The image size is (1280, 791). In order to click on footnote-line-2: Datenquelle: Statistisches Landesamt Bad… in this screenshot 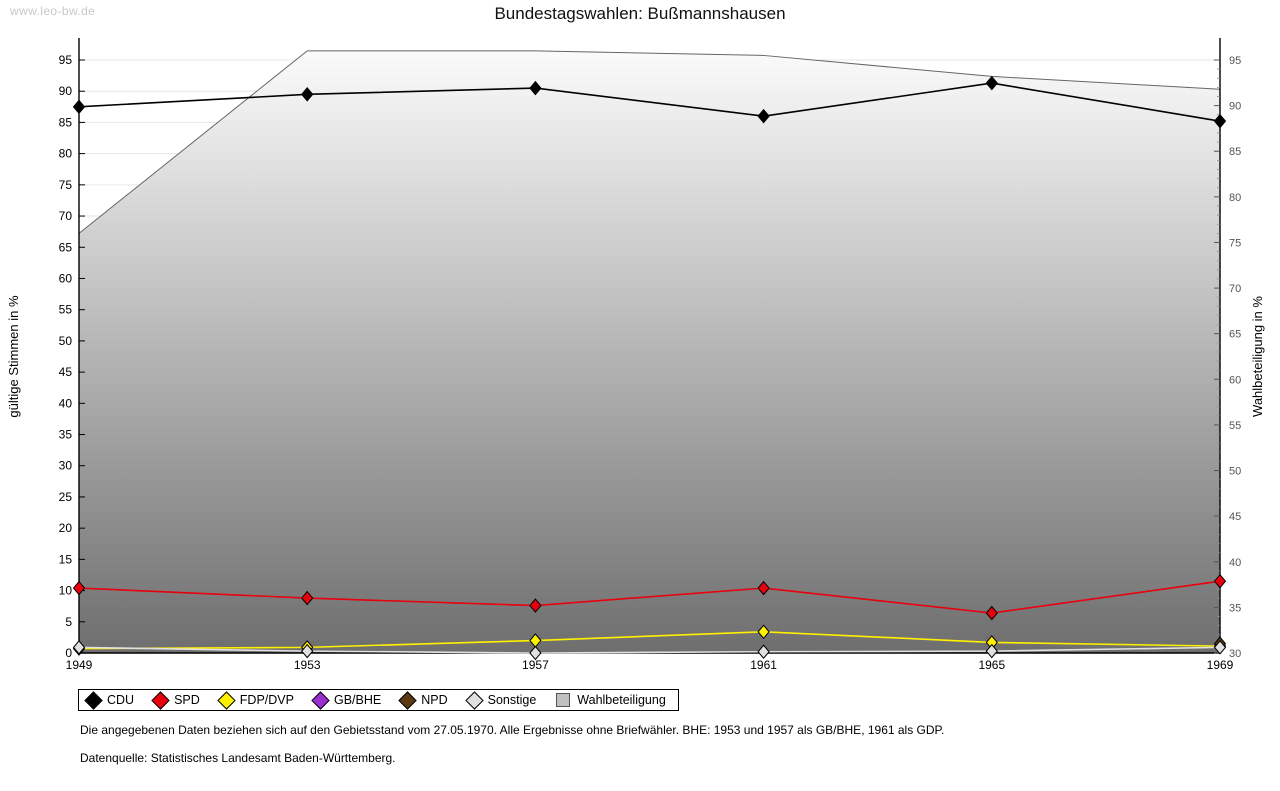, I will do `click(238, 758)`.